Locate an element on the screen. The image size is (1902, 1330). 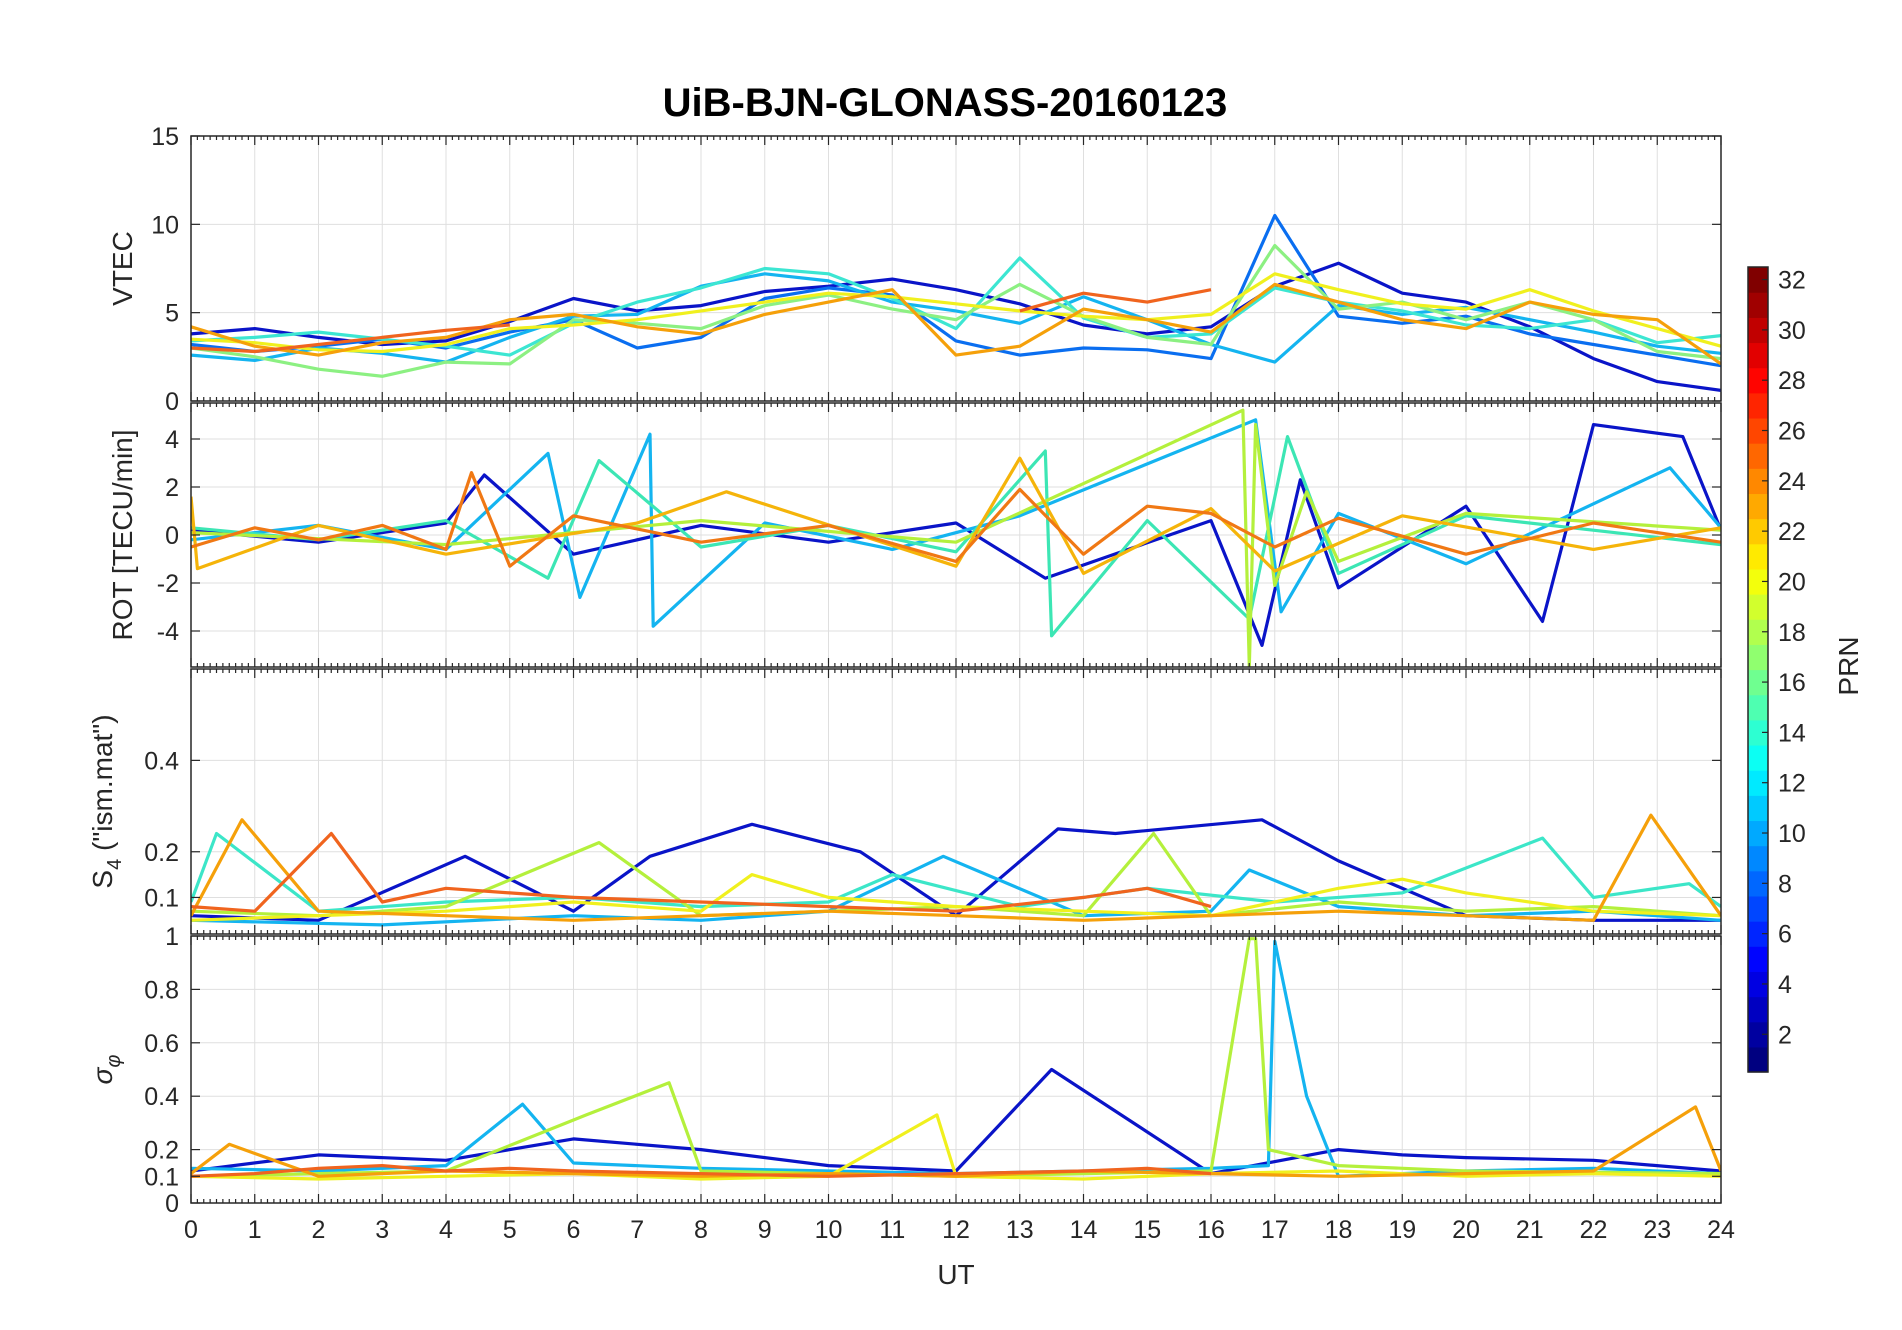
x-tick-label: 10 is located at coordinates (829, 1230).